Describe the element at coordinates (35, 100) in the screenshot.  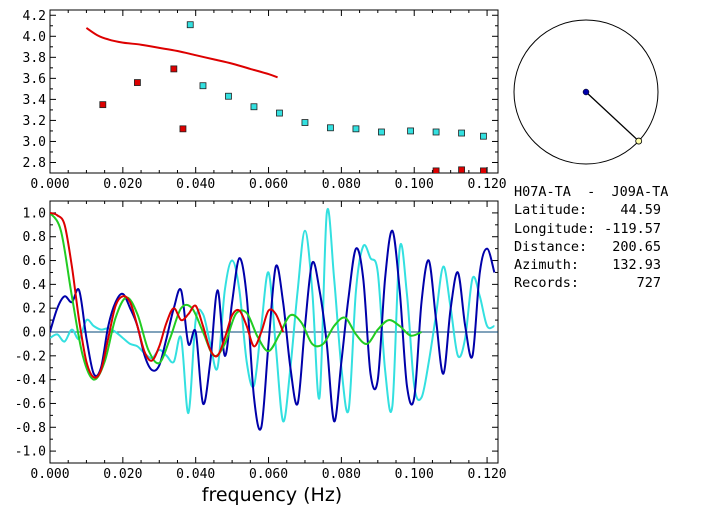
I see `top-y-tick-label: 3.4` at that location.